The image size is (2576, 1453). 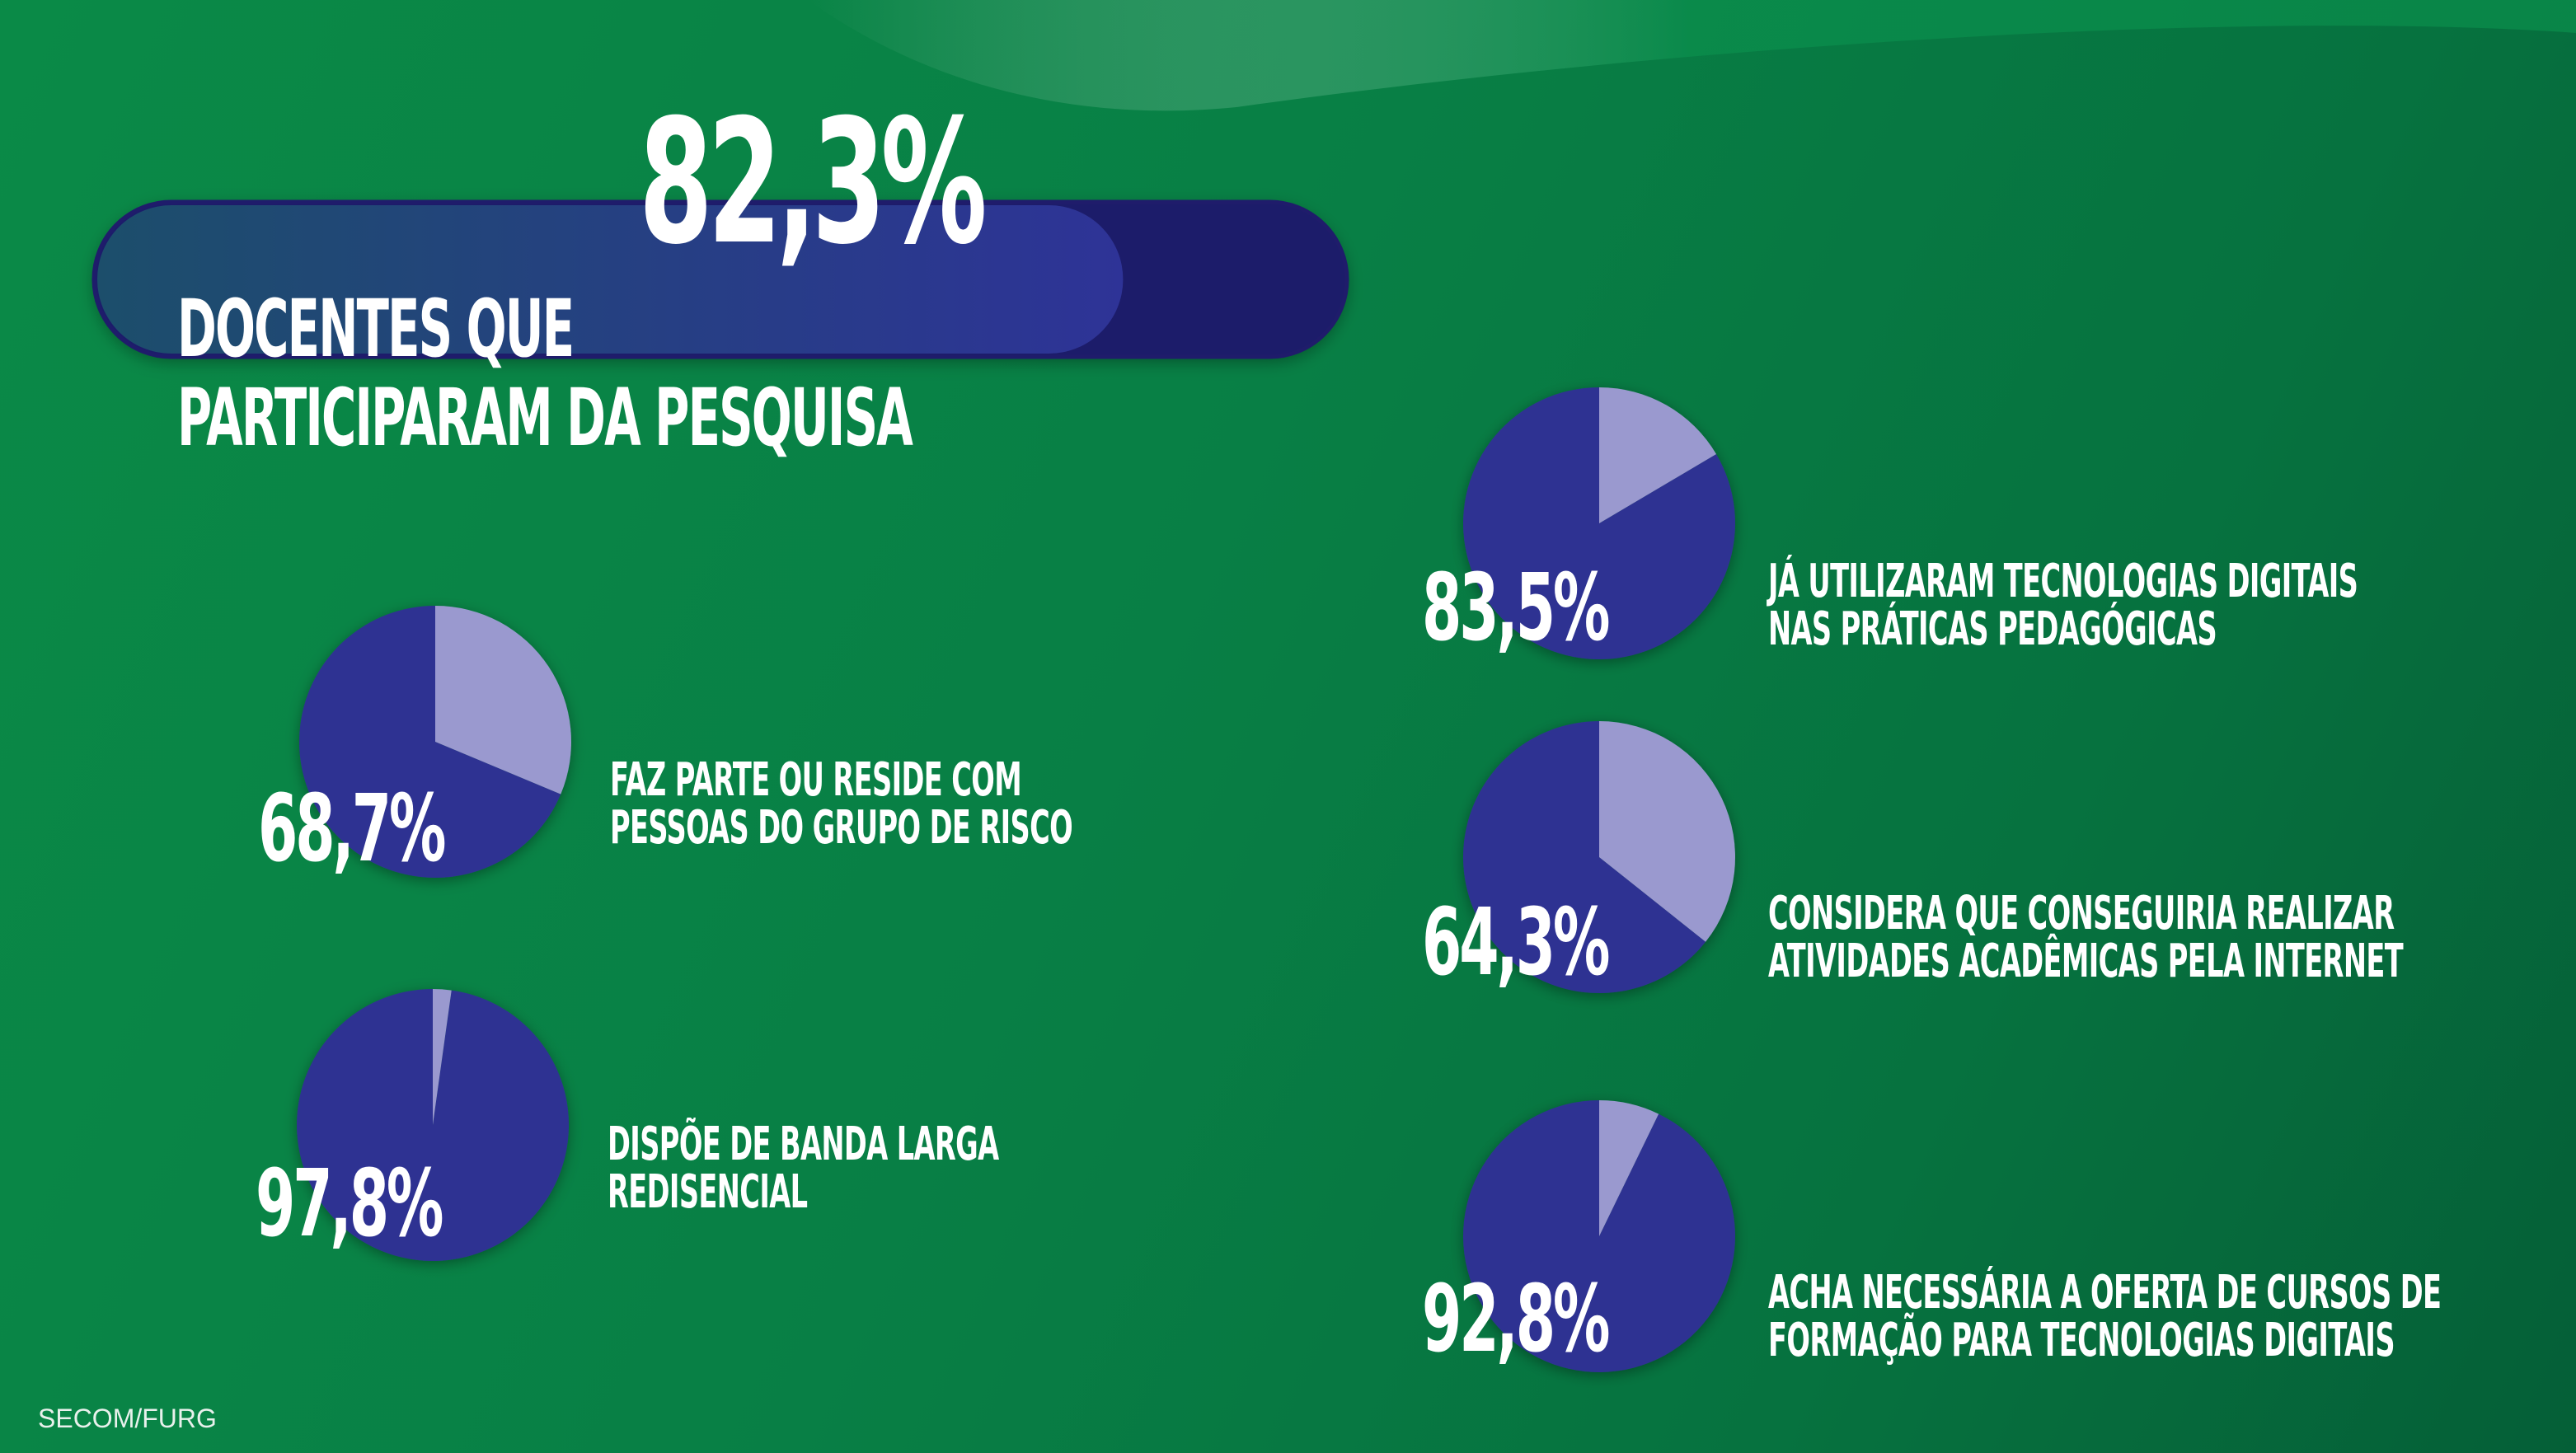 I want to click on pie-value-broadband: 97,8%, so click(x=350, y=1204).